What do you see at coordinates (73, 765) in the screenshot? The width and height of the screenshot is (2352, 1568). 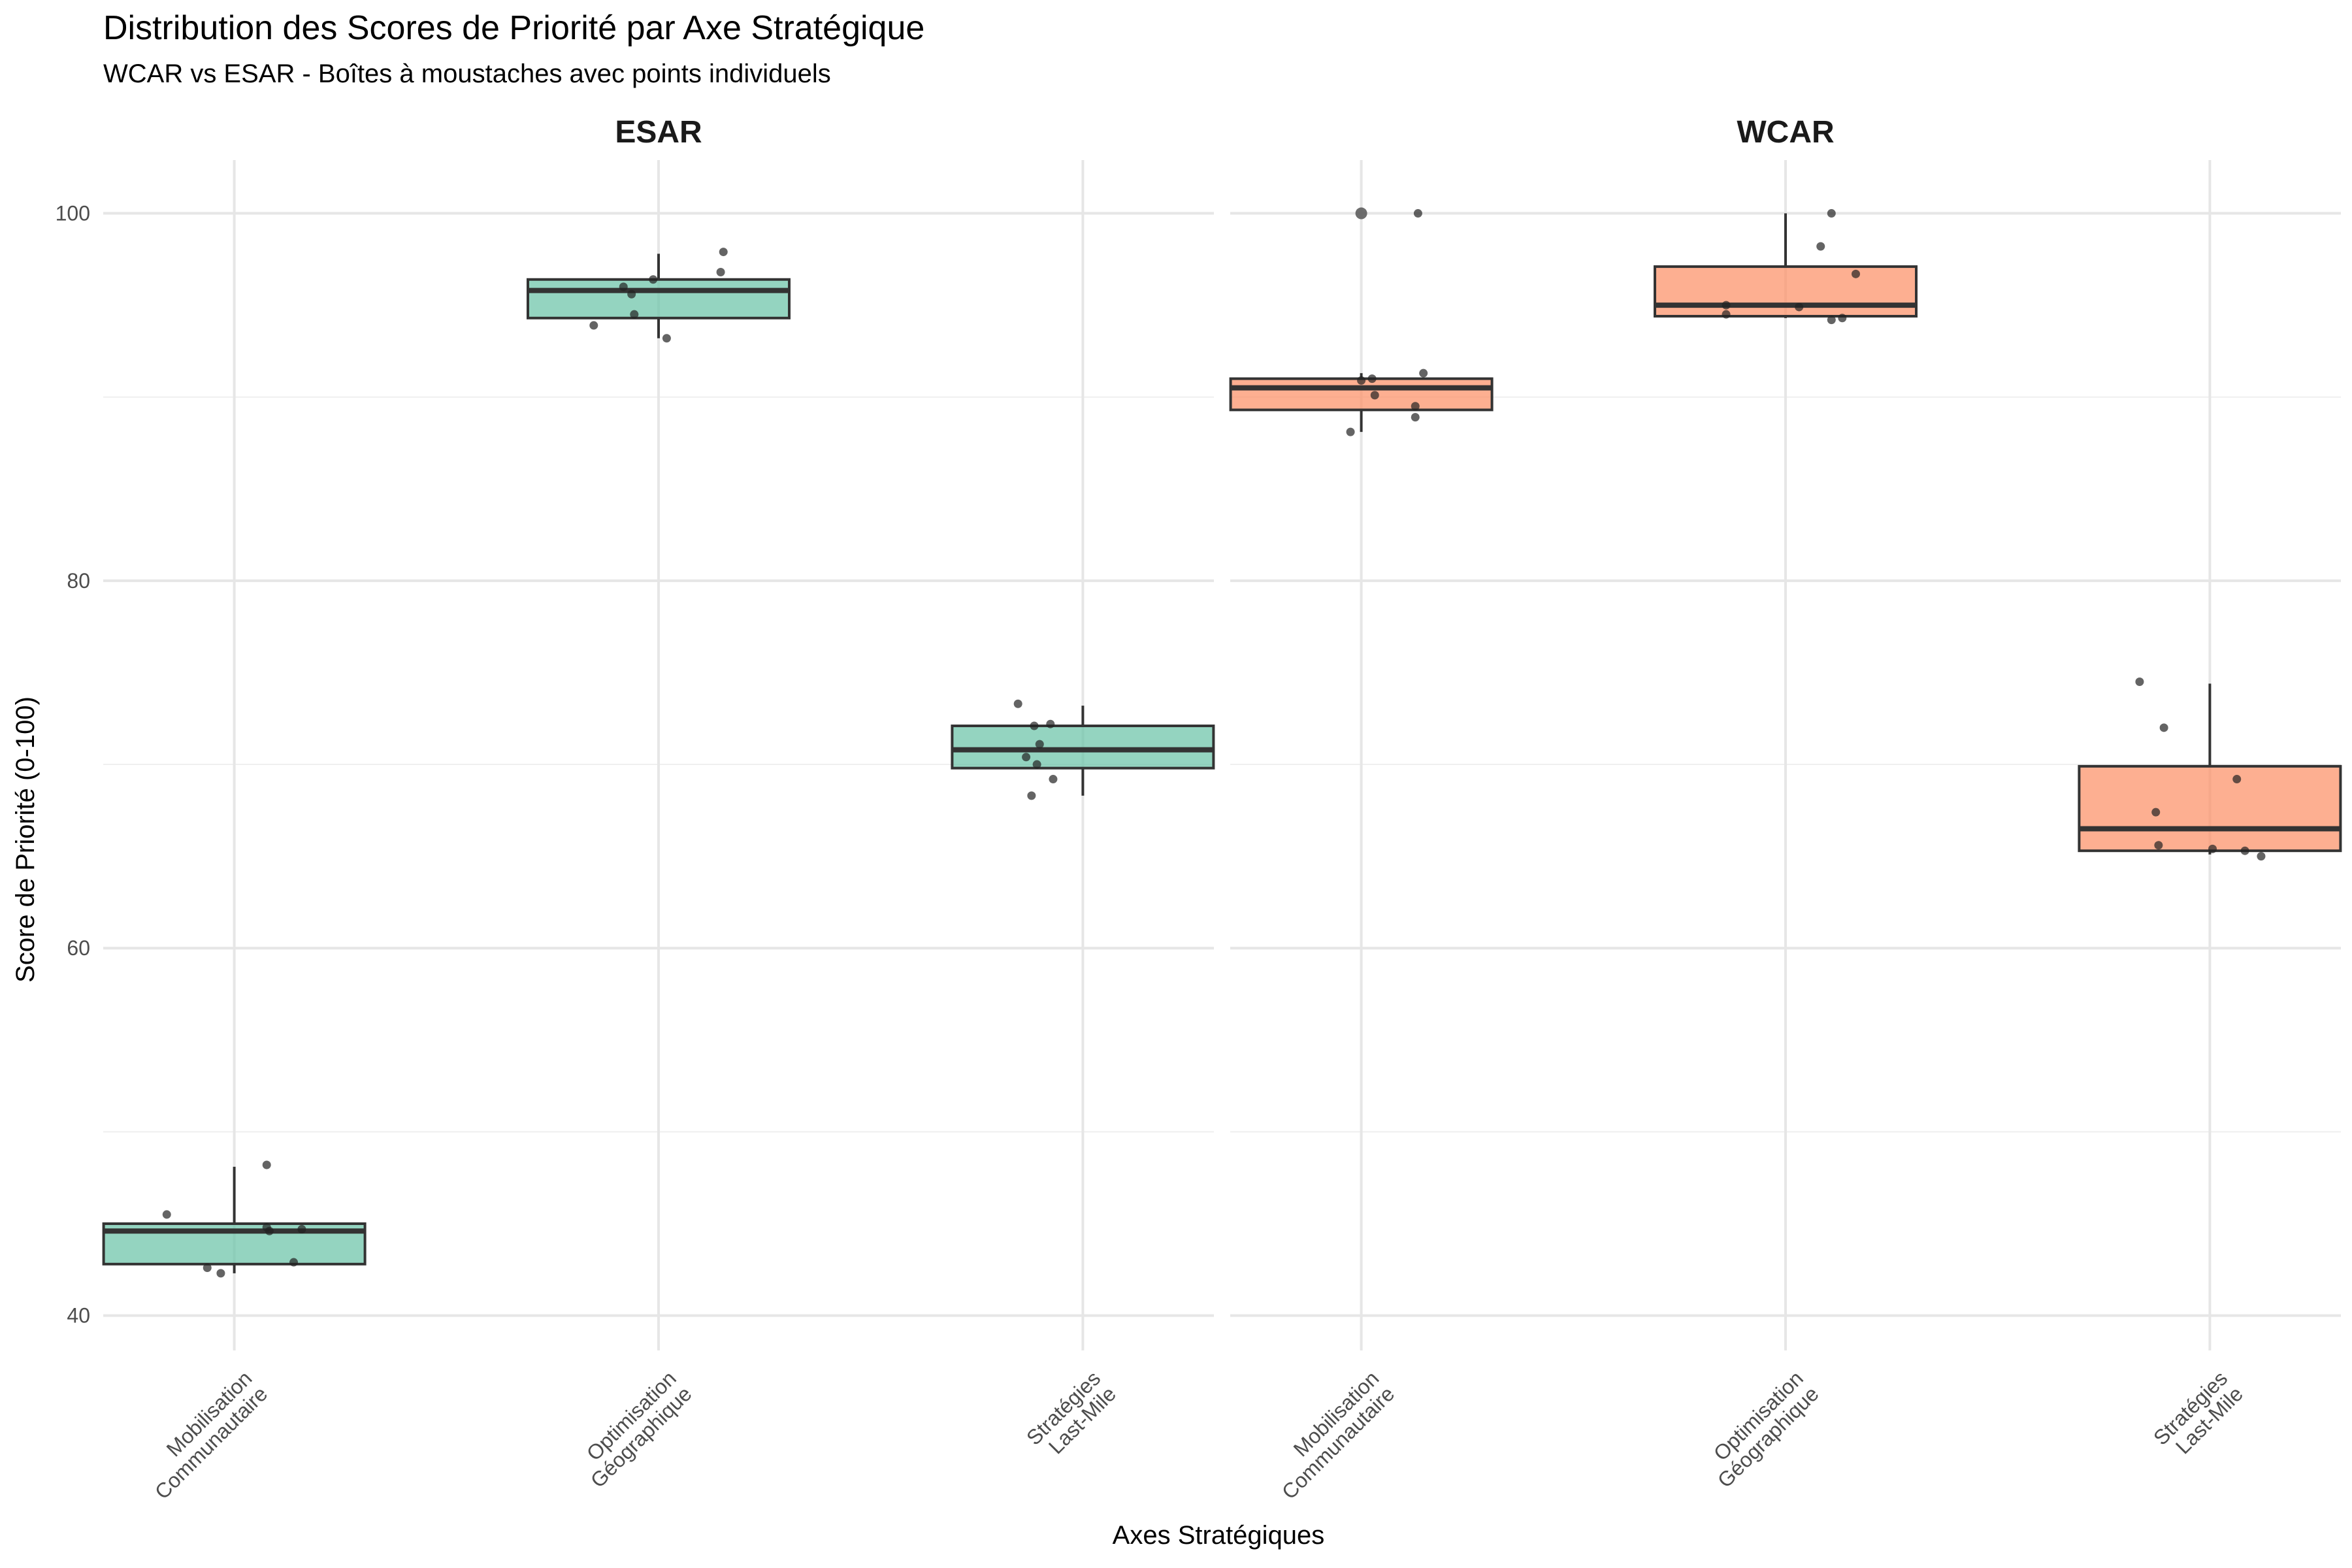 I see `y-axis: 40 60 80 100` at bounding box center [73, 765].